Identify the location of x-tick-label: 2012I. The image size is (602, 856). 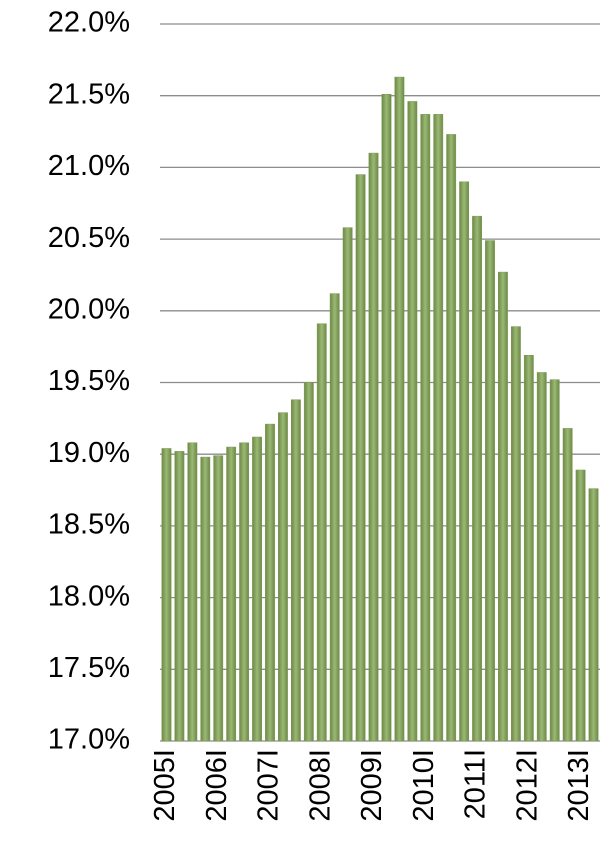
(527, 785).